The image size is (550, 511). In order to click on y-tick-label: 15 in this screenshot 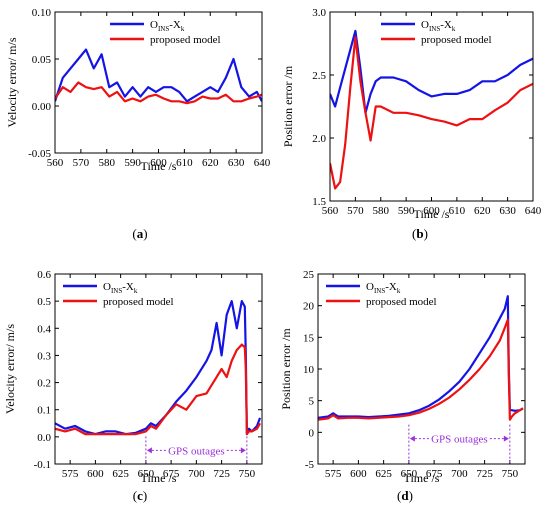, I will do `click(309, 338)`.